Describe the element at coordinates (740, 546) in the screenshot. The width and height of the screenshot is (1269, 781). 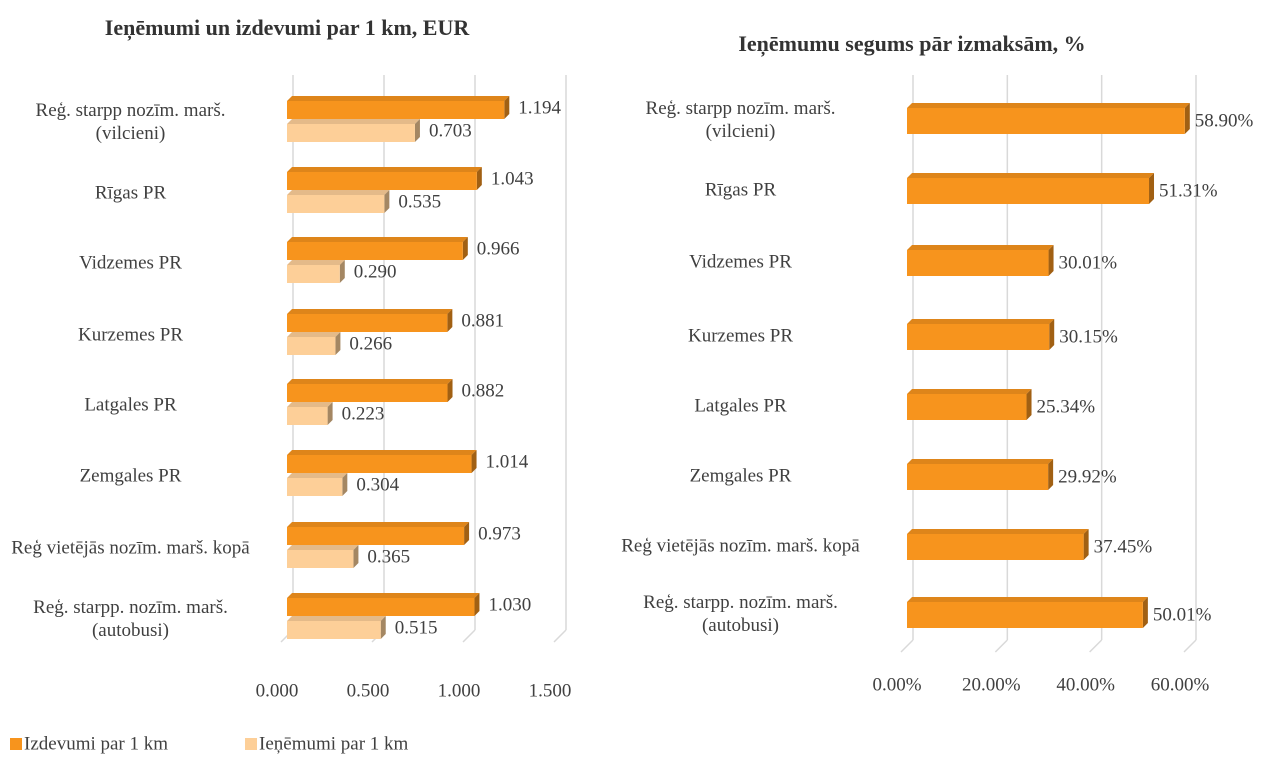
I see `category-label: Reģ vietējās nozīm. marš. kopā` at that location.